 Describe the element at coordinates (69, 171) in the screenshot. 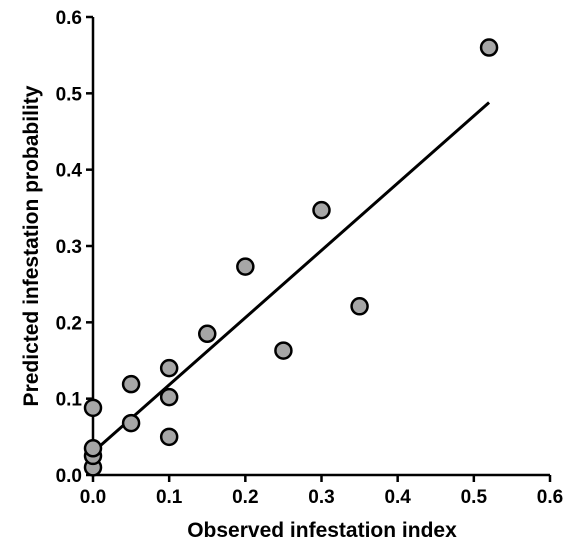

I see `y-tick-label: 0.4` at that location.